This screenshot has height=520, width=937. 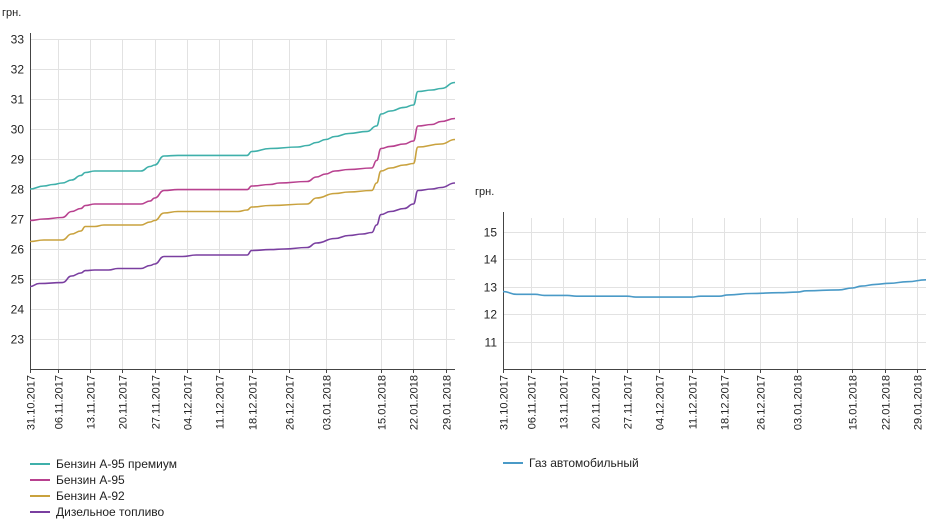 What do you see at coordinates (242, 169) in the screenshot?
I see `chart0-series1-line` at bounding box center [242, 169].